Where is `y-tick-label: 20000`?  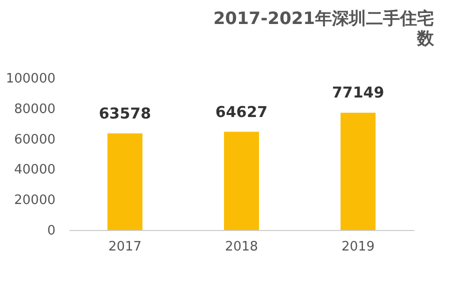 y-tick-label: 20000 is located at coordinates (35, 200).